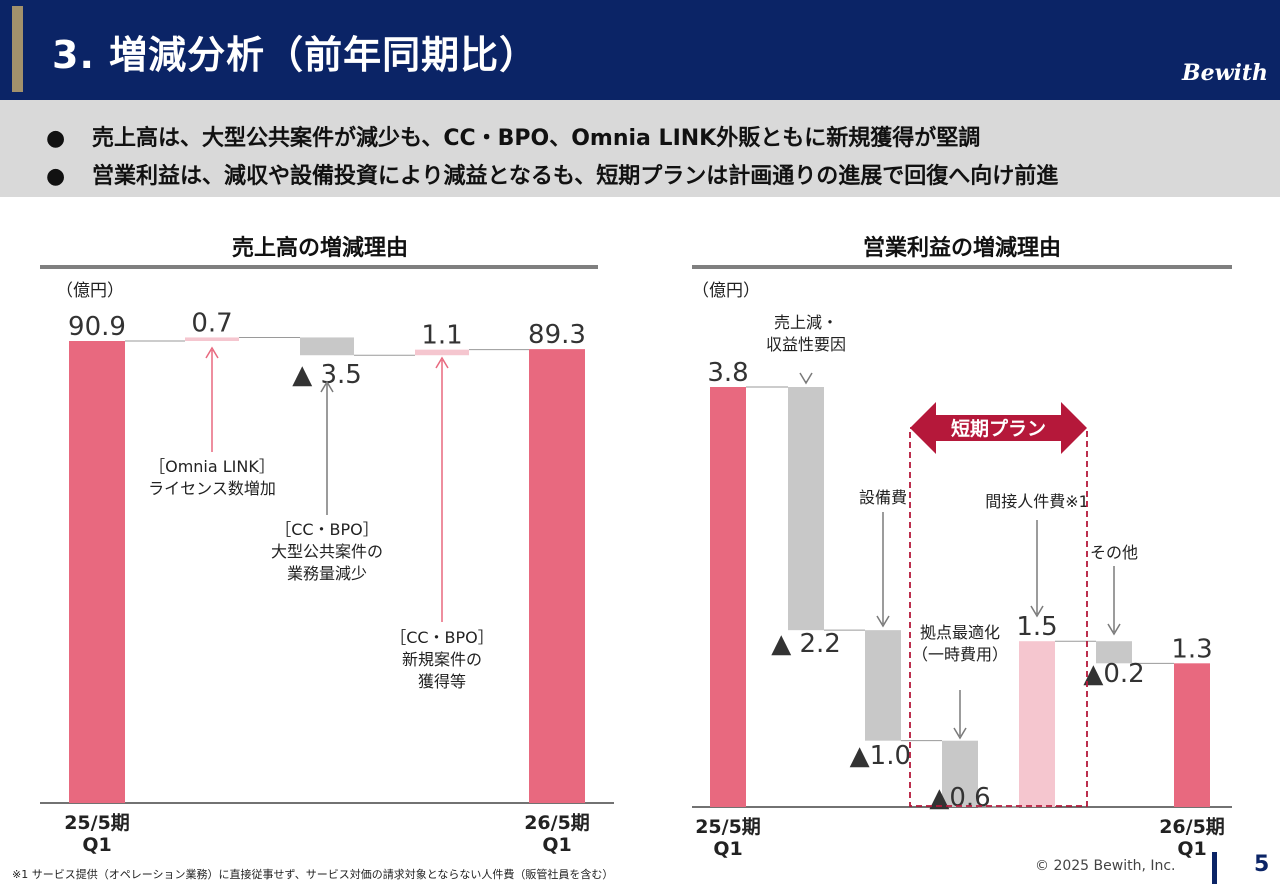 This screenshot has width=1280, height=886. Describe the element at coordinates (97, 327) in the screenshot. I see `sales-value-label-0: 90.9` at that location.